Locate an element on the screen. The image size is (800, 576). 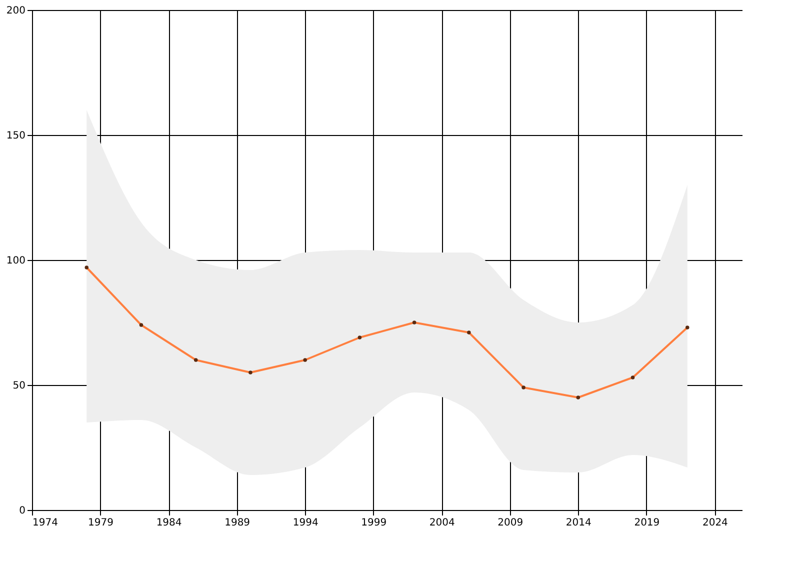
x-tick-label: 1979 is located at coordinates (101, 523).